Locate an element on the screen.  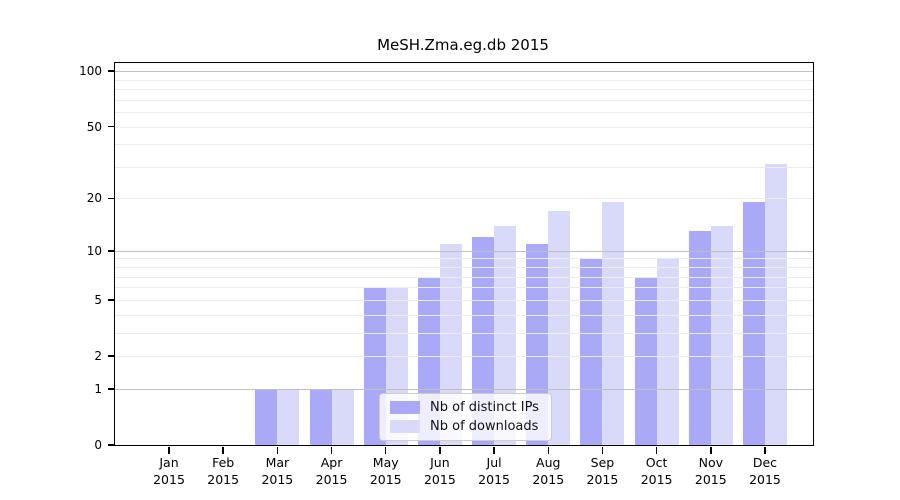
x-axis-tick-label-dec: Dec 2015 is located at coordinates (765, 471).